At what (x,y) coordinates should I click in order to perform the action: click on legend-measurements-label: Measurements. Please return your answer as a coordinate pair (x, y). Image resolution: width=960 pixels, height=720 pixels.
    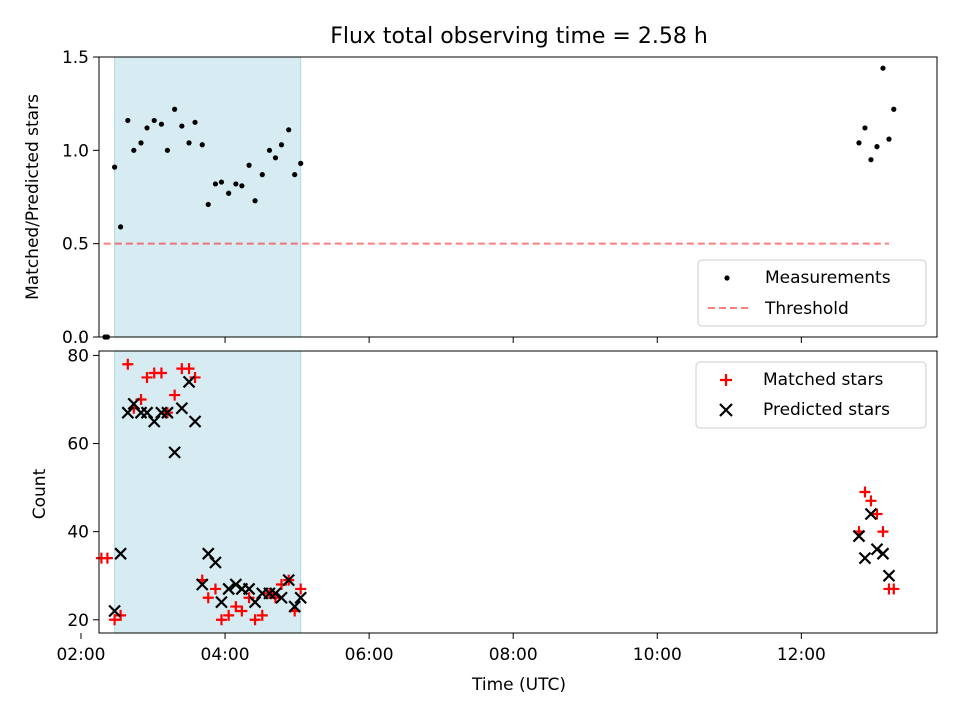
    Looking at the image, I should click on (828, 278).